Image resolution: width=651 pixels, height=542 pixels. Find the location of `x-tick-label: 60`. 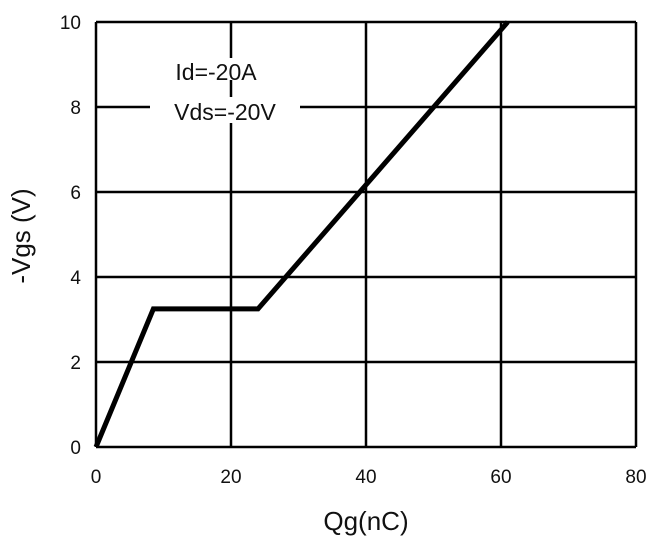

x-tick-label: 60 is located at coordinates (500, 477).